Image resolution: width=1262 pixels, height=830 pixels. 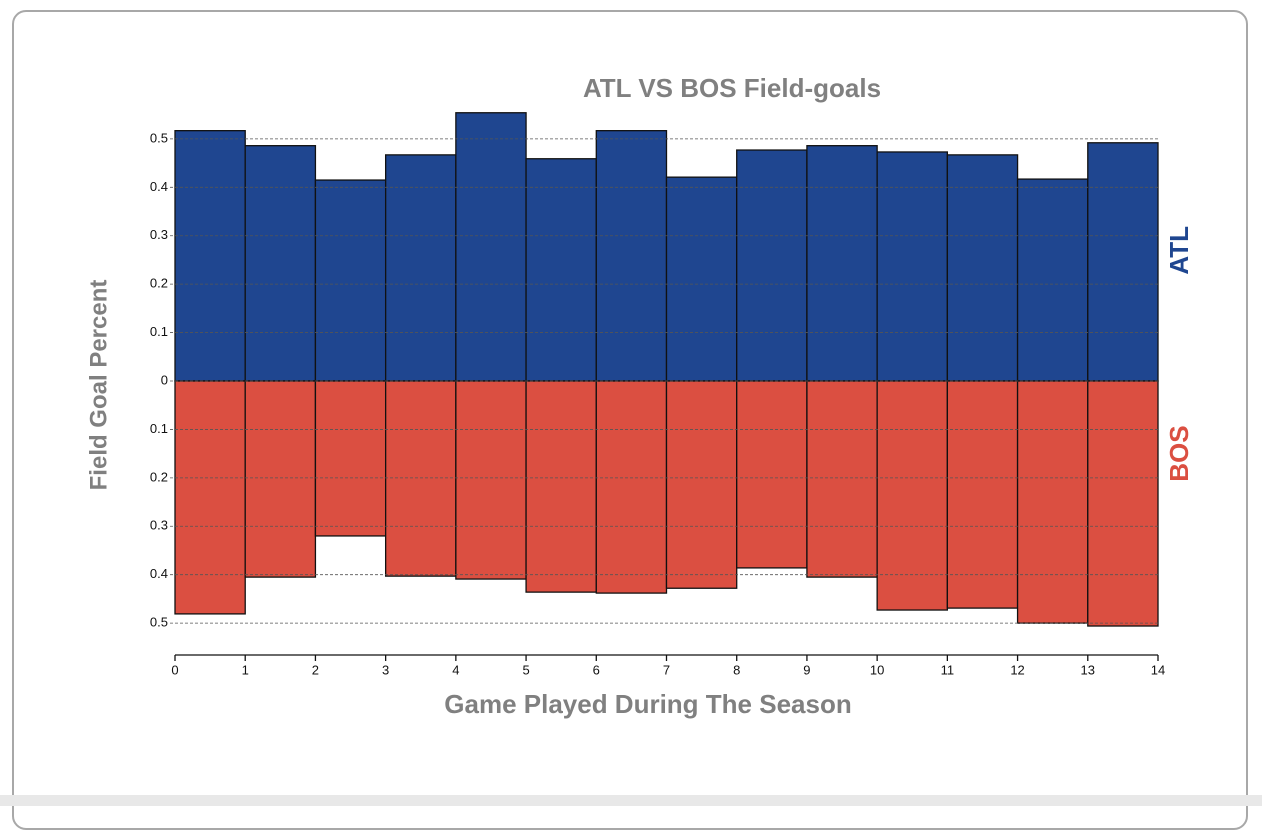 I want to click on x-tick-label: 3, so click(x=385, y=669).